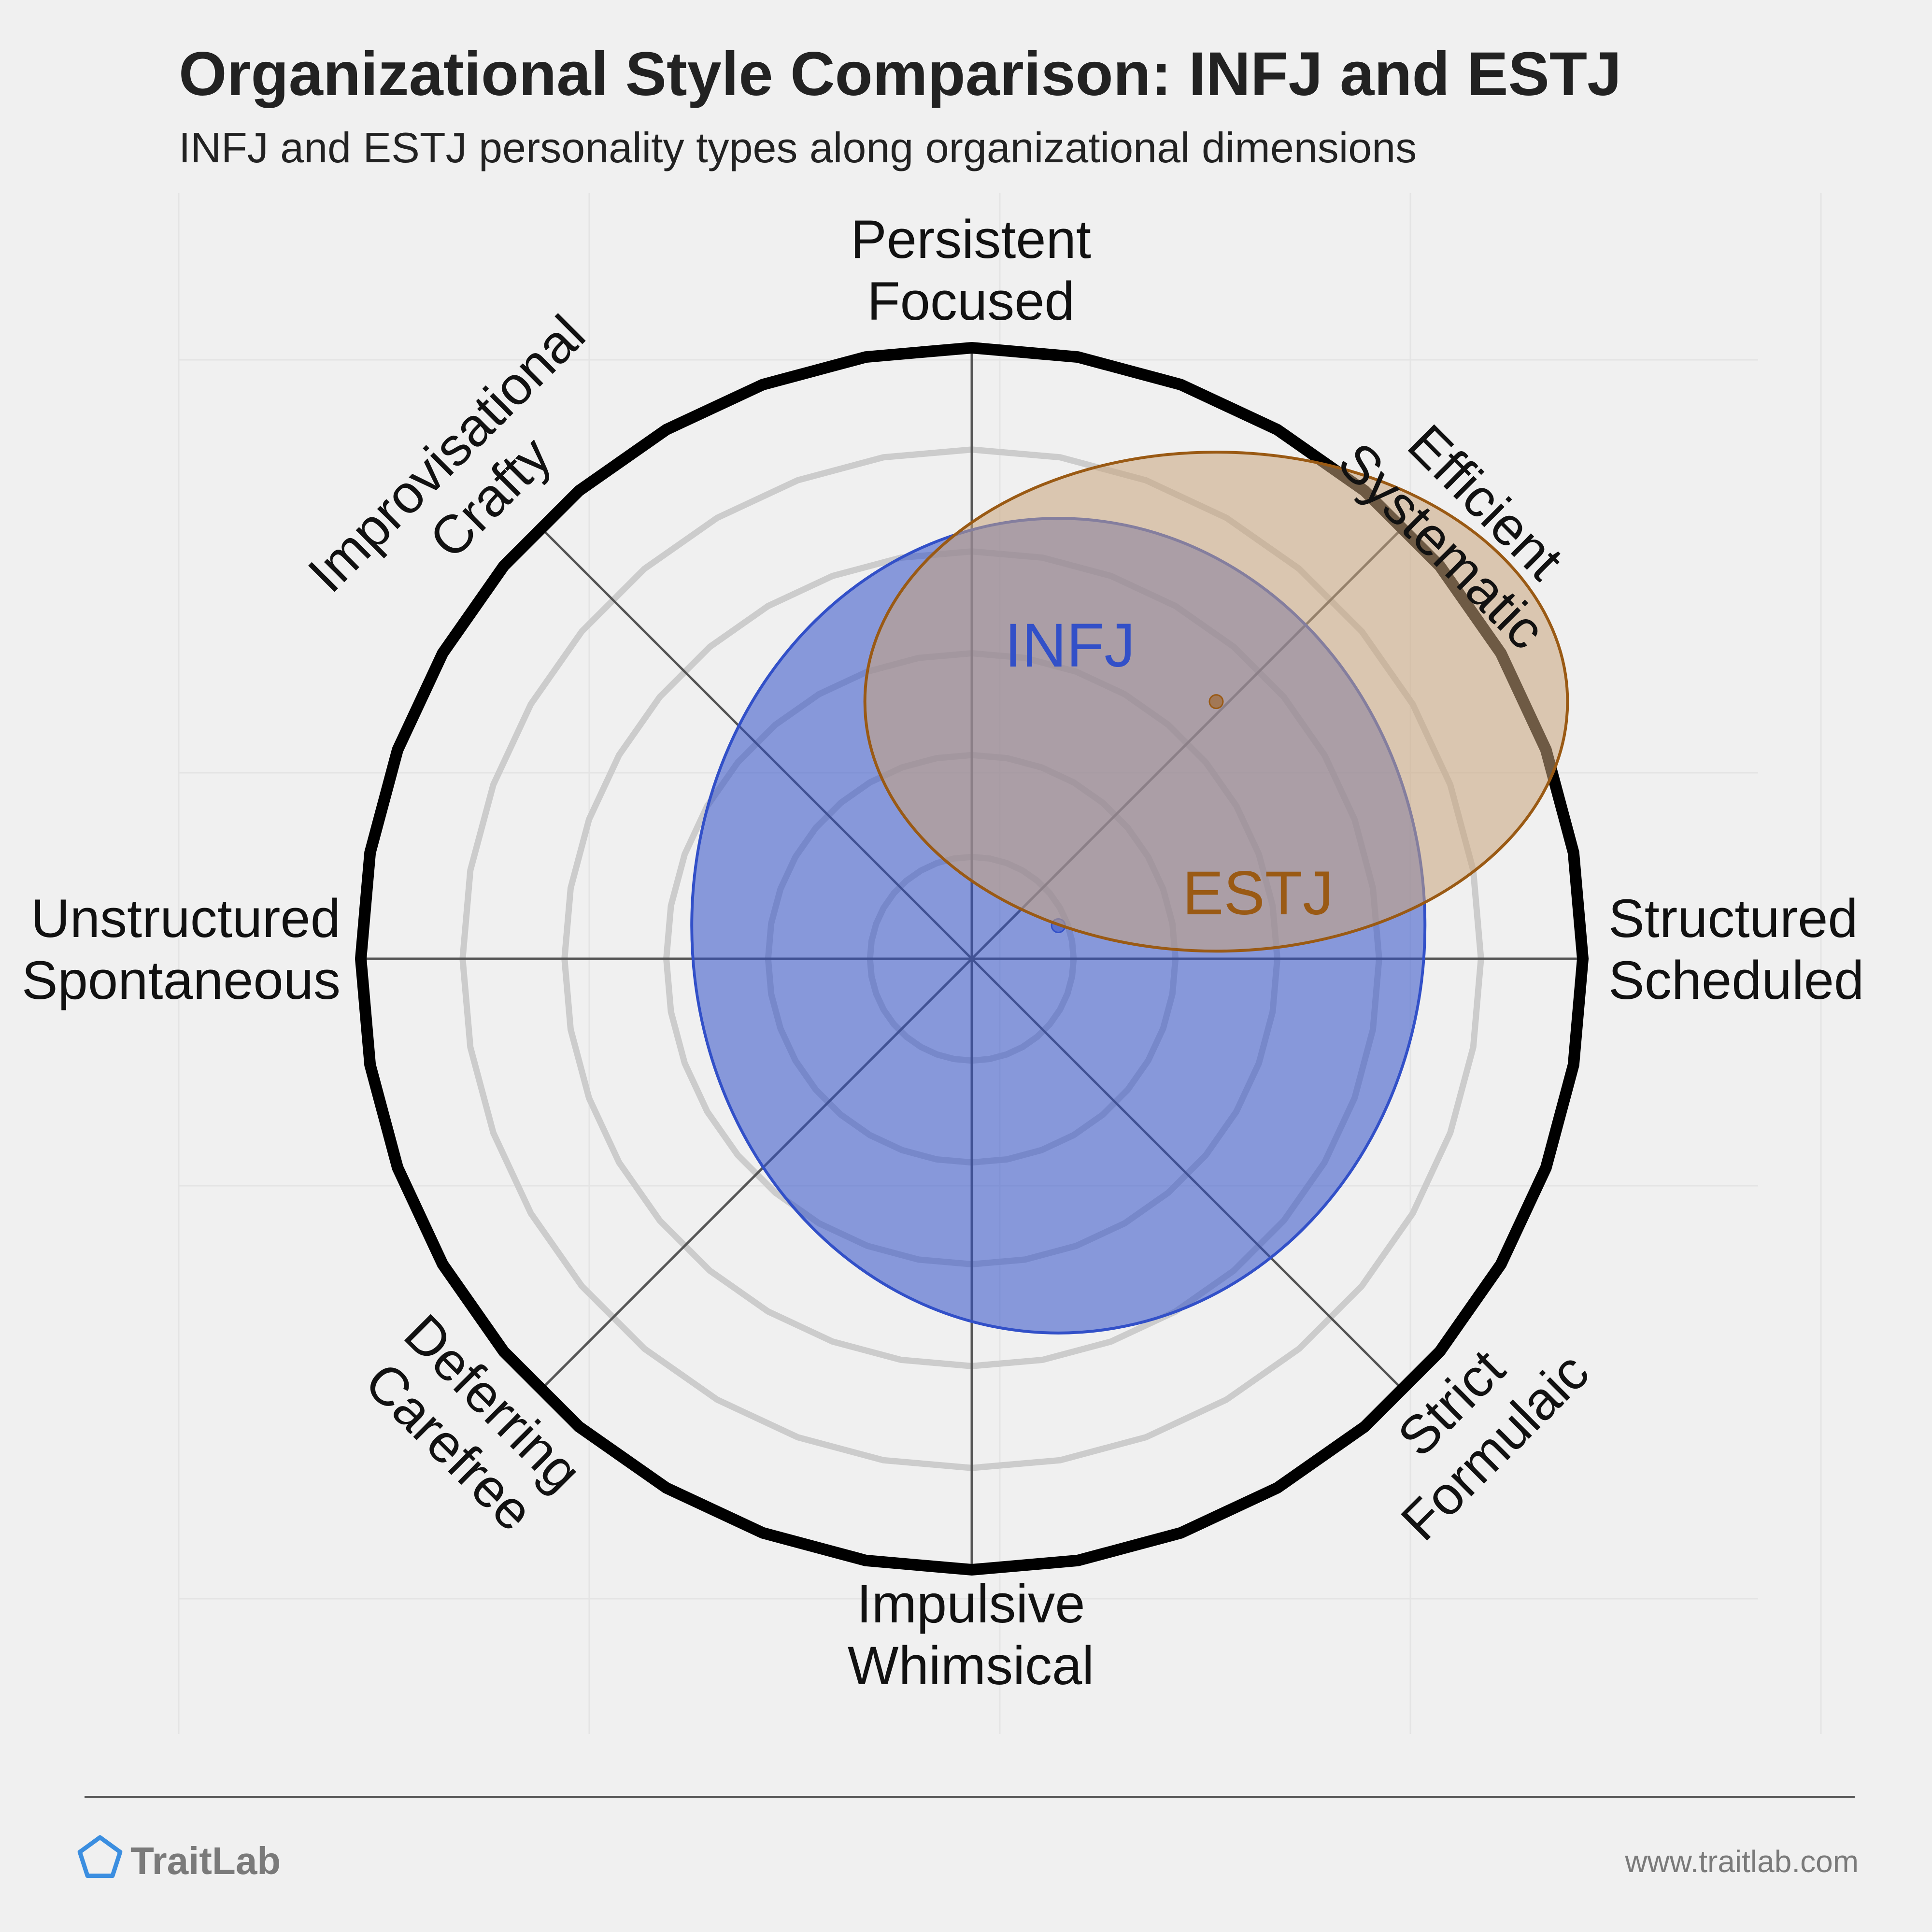 Image resolution: width=1932 pixels, height=1932 pixels. Describe the element at coordinates (181, 980) in the screenshot. I see `axis-label-line: Spontaneous` at that location.